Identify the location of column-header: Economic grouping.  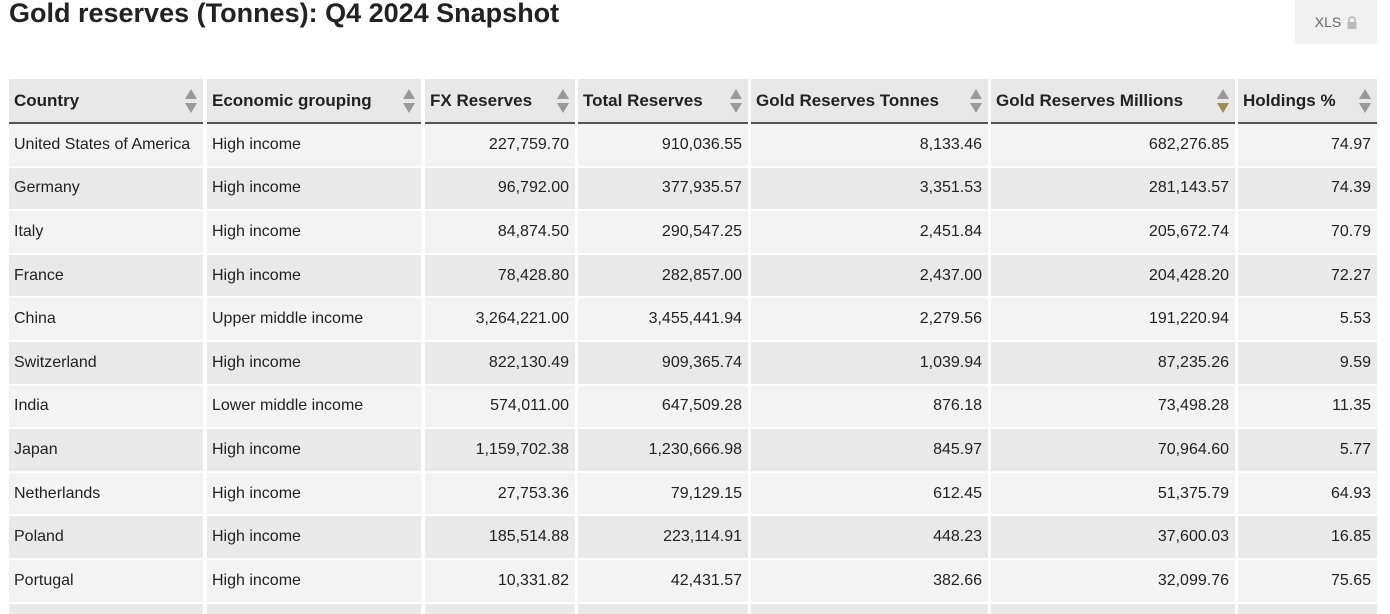
(314, 101).